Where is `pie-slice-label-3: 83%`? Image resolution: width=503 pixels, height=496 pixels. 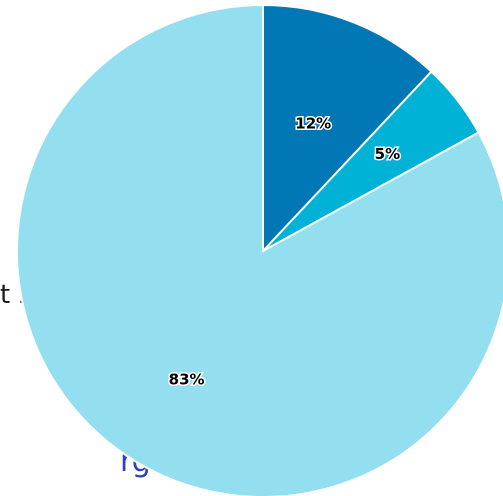 pie-slice-label-3: 83% is located at coordinates (187, 380).